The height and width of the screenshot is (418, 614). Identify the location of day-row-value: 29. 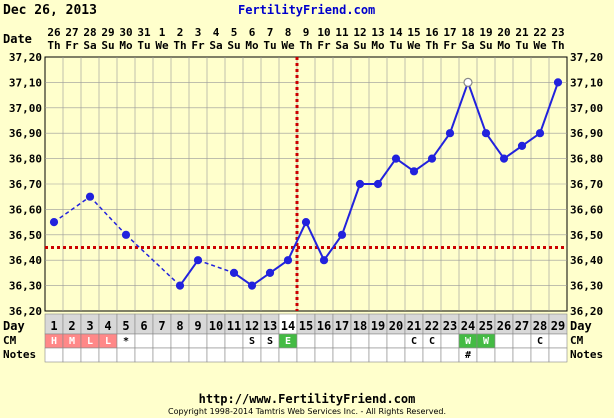
(558, 326).